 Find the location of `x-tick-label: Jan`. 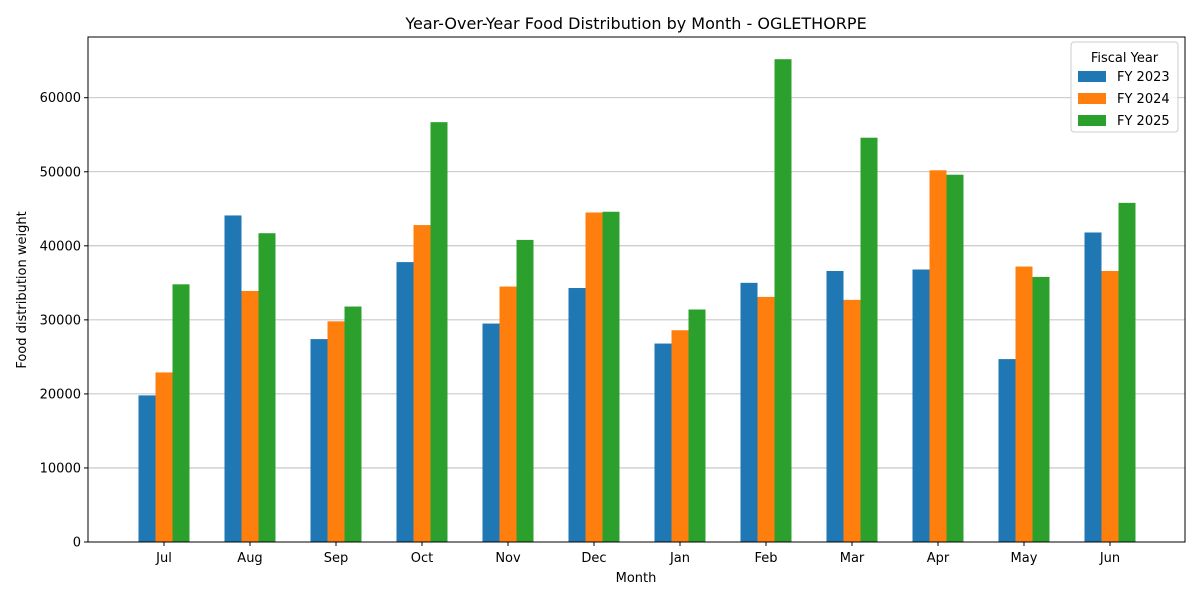

x-tick-label: Jan is located at coordinates (679, 558).